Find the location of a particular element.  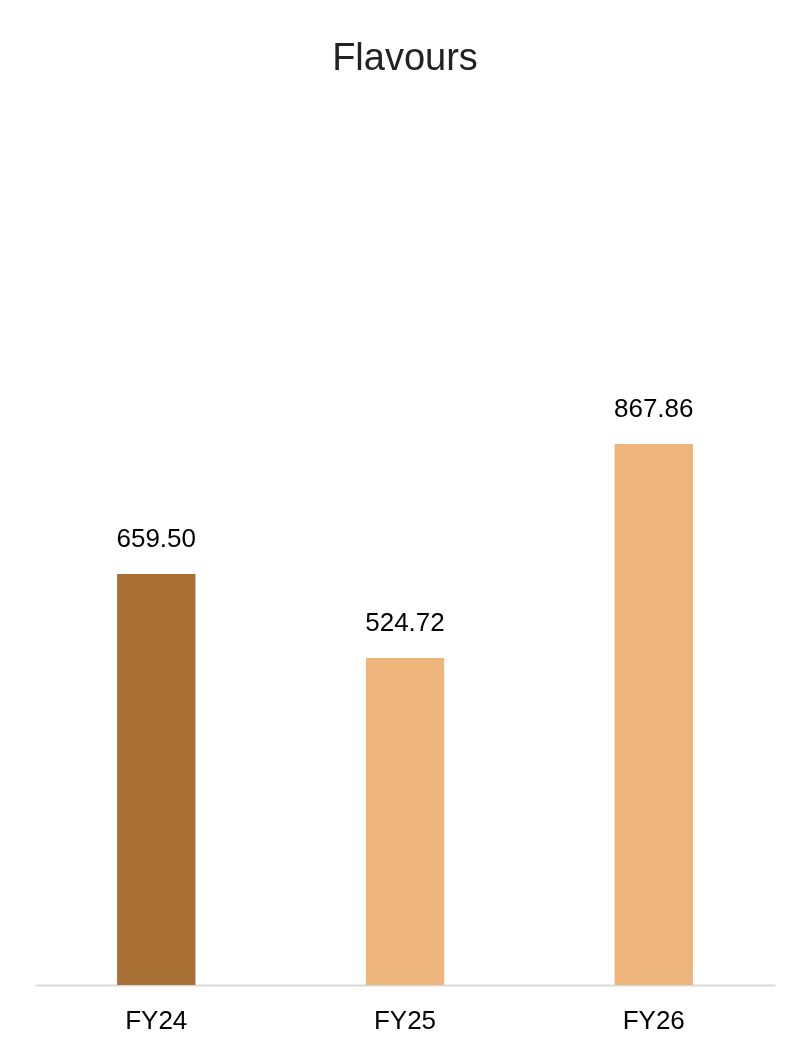

x-tick-label: FY24 is located at coordinates (156, 1019).